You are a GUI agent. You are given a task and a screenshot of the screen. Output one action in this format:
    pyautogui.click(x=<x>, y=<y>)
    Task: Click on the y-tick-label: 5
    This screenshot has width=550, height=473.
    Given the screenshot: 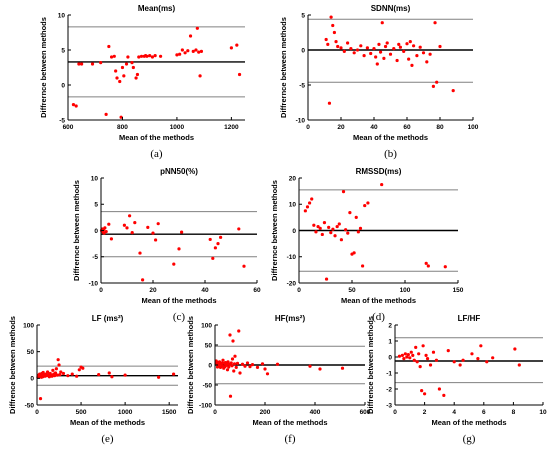 What is the action you would take?
    pyautogui.click(x=96, y=205)
    